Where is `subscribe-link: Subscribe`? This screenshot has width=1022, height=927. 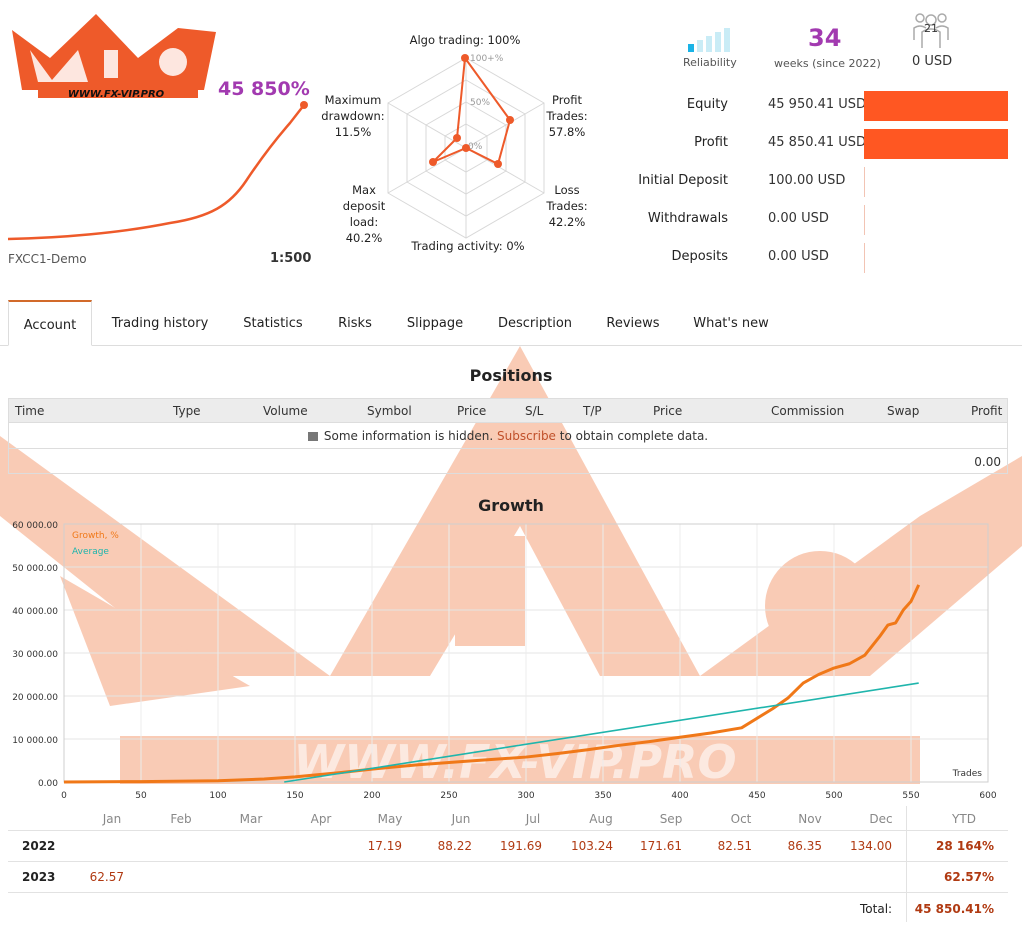
subscribe-link: Subscribe is located at coordinates (526, 436).